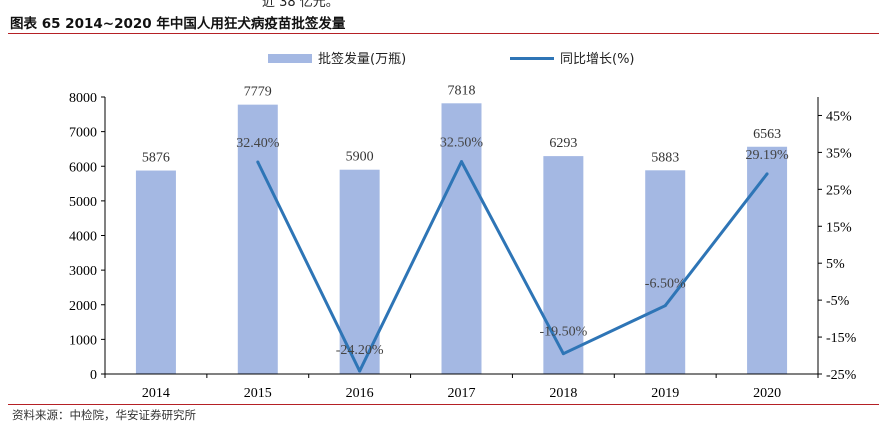 The width and height of the screenshot is (885, 423). I want to click on bar-2020, so click(767, 260).